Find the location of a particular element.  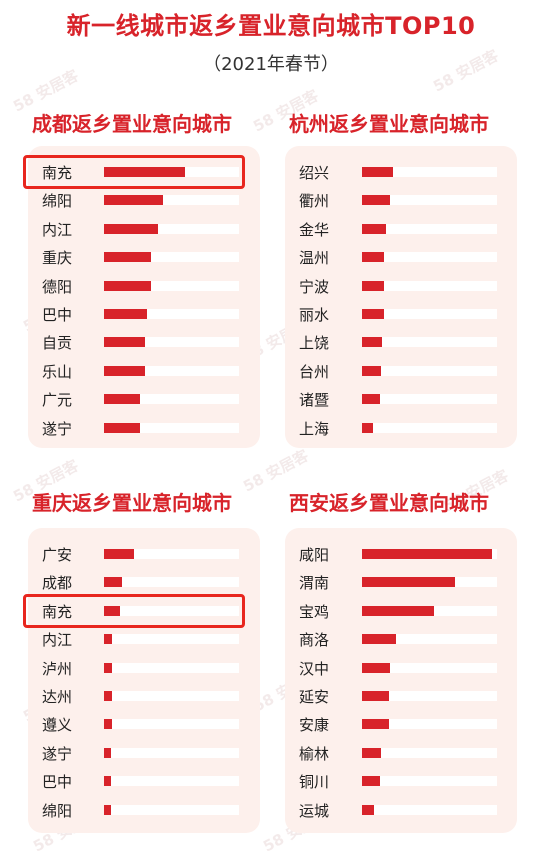

bar-label: 达州 is located at coordinates (57, 697).